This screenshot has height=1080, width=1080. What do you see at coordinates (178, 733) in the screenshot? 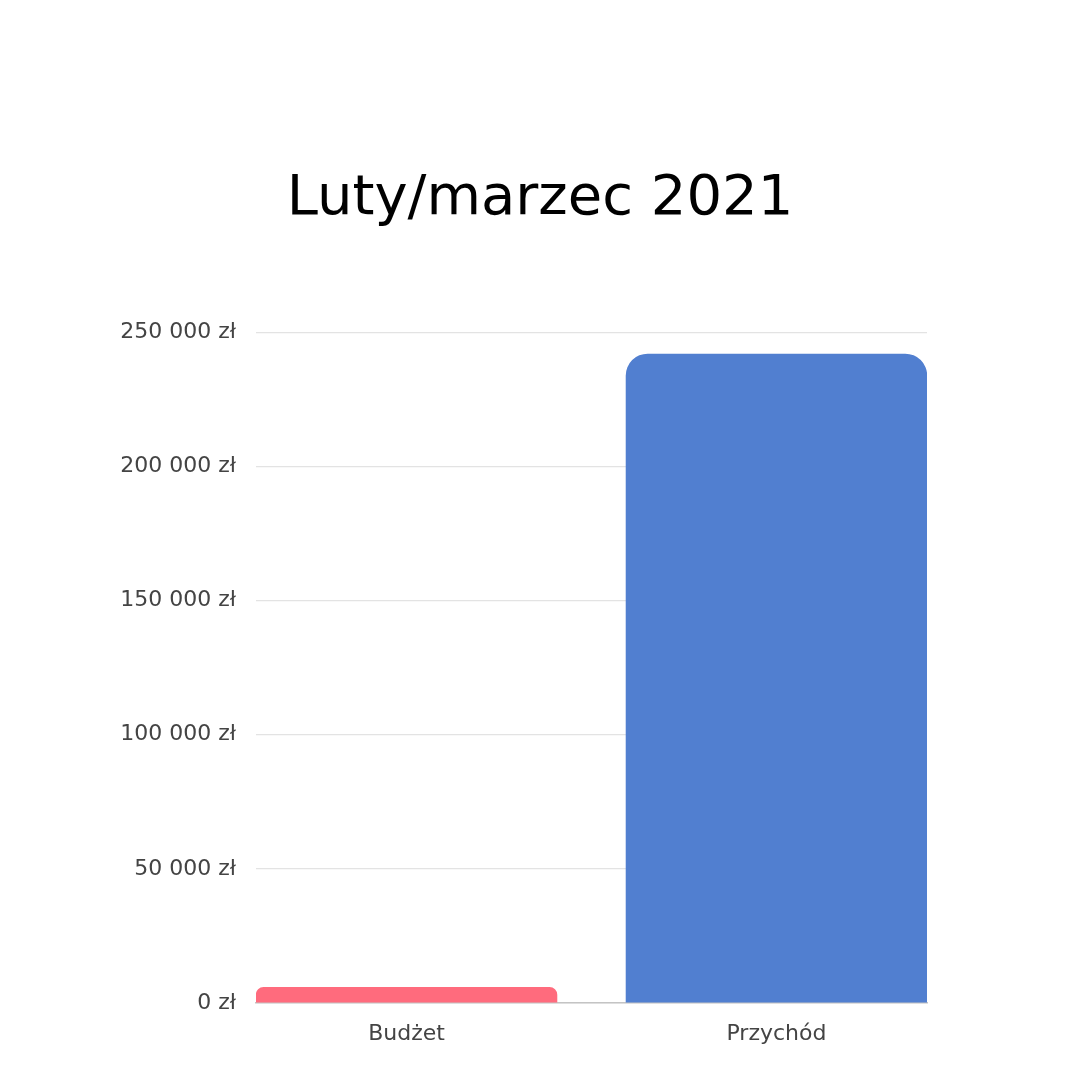
I see `y-tick-label: 100 000 zł` at bounding box center [178, 733].